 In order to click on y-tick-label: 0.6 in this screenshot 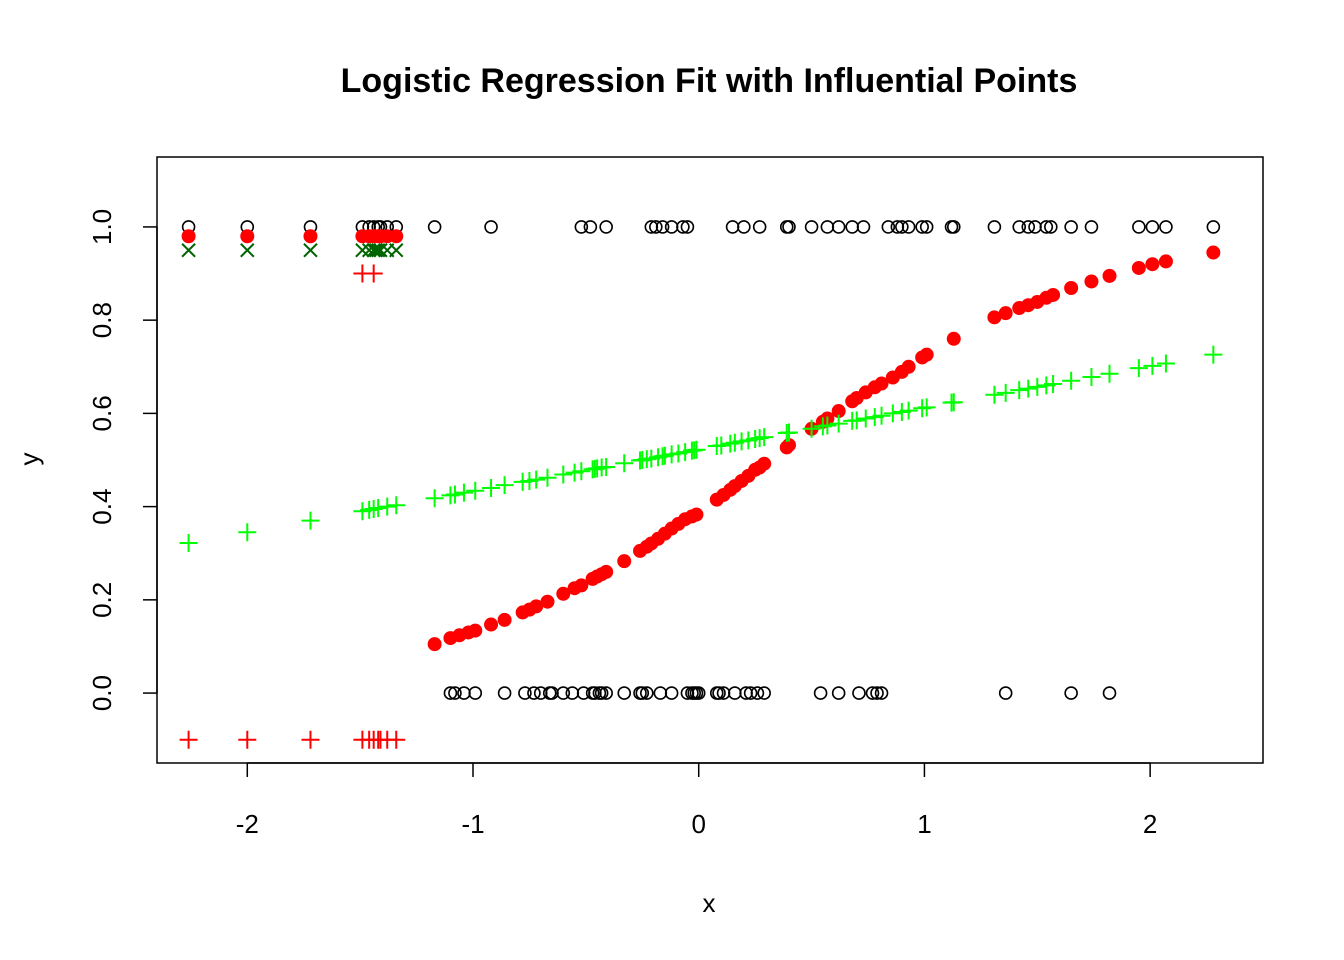, I will do `click(102, 413)`.